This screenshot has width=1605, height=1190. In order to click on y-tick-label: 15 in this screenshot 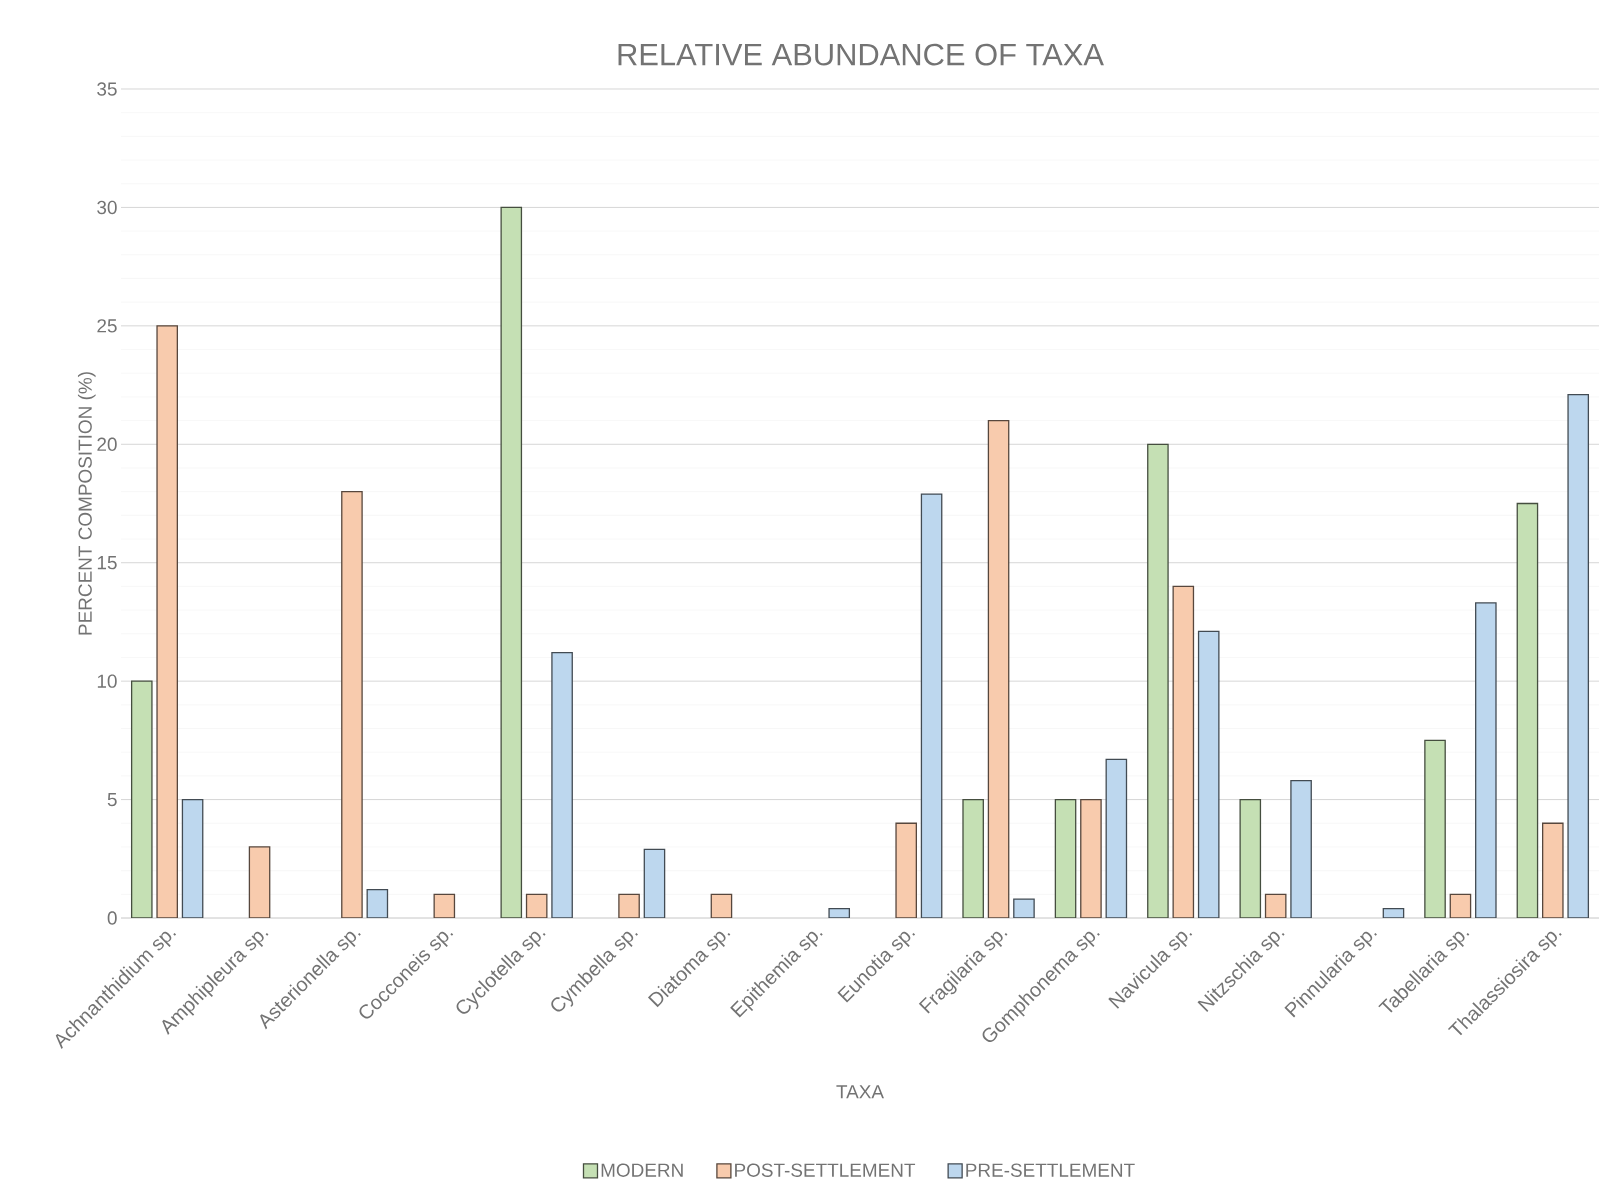, I will do `click(107, 563)`.